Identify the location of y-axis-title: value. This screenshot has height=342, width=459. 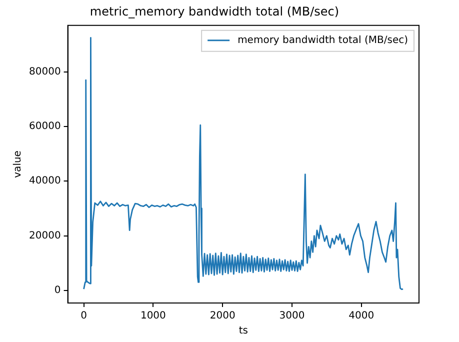
(18, 164).